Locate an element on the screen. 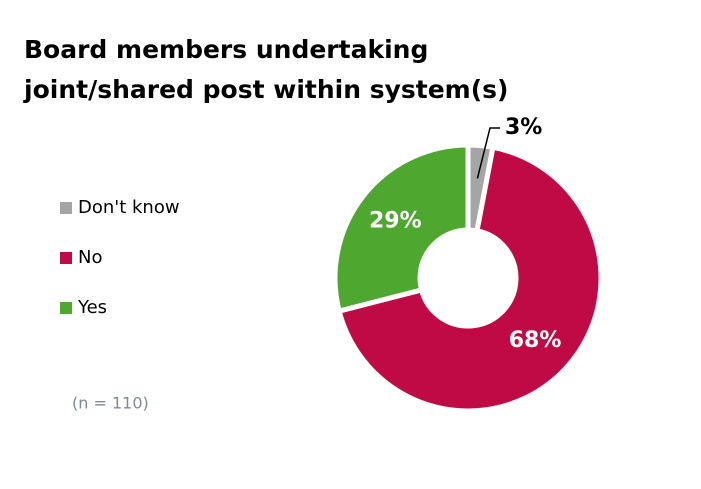 The image size is (701, 489). leader-line is located at coordinates (488, 153).